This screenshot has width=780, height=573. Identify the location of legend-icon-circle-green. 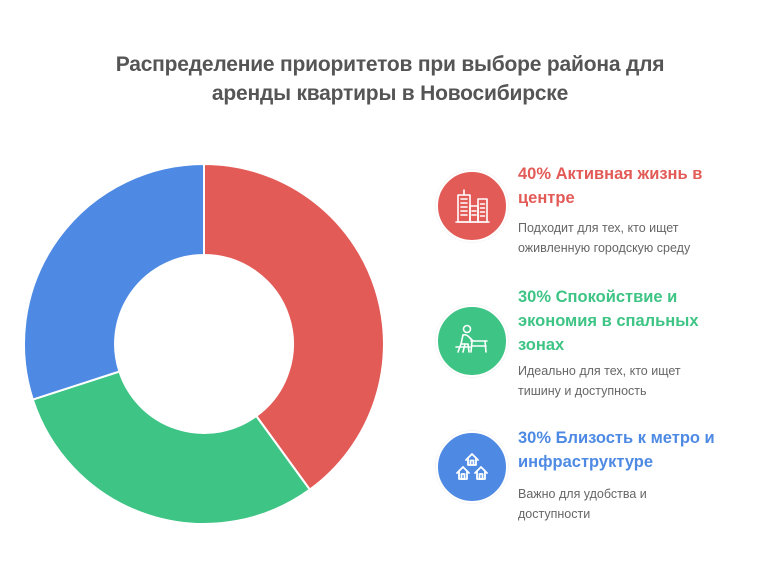
(472, 341).